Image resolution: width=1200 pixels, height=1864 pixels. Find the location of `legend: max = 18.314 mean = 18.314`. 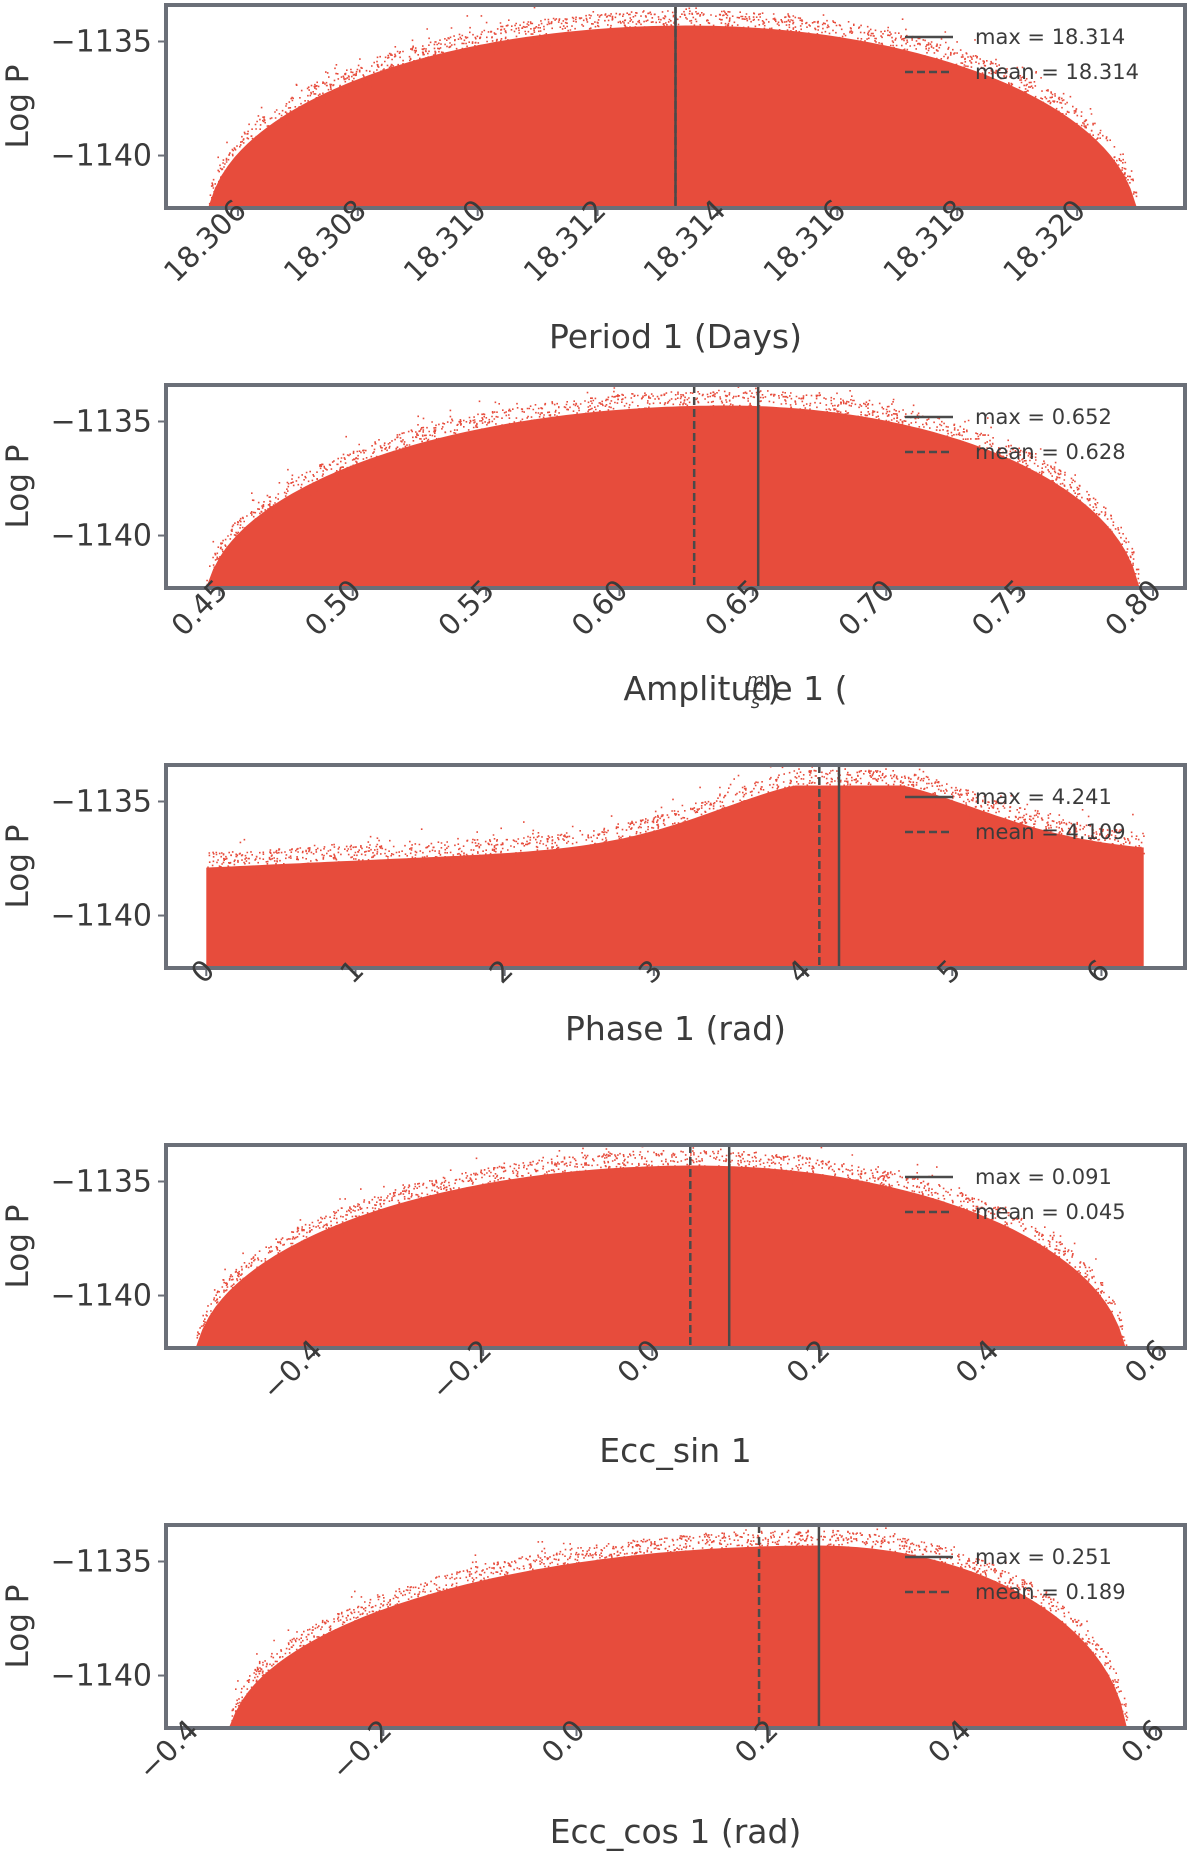

legend: max = 18.314 mean = 18.314 is located at coordinates (1022, 54).